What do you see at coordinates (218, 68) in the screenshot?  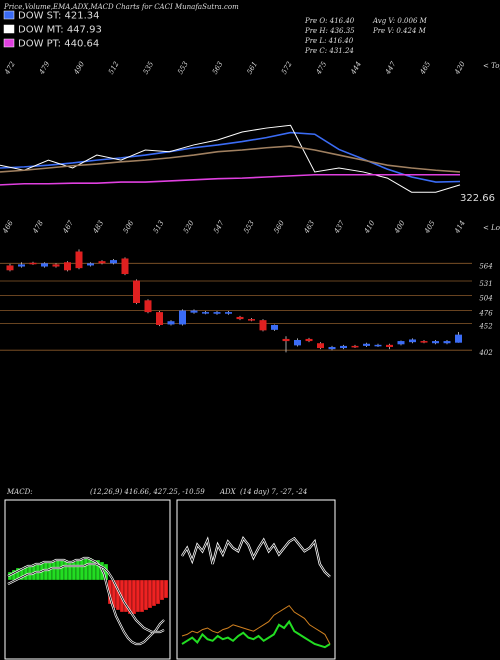 I see `high-label: 563` at bounding box center [218, 68].